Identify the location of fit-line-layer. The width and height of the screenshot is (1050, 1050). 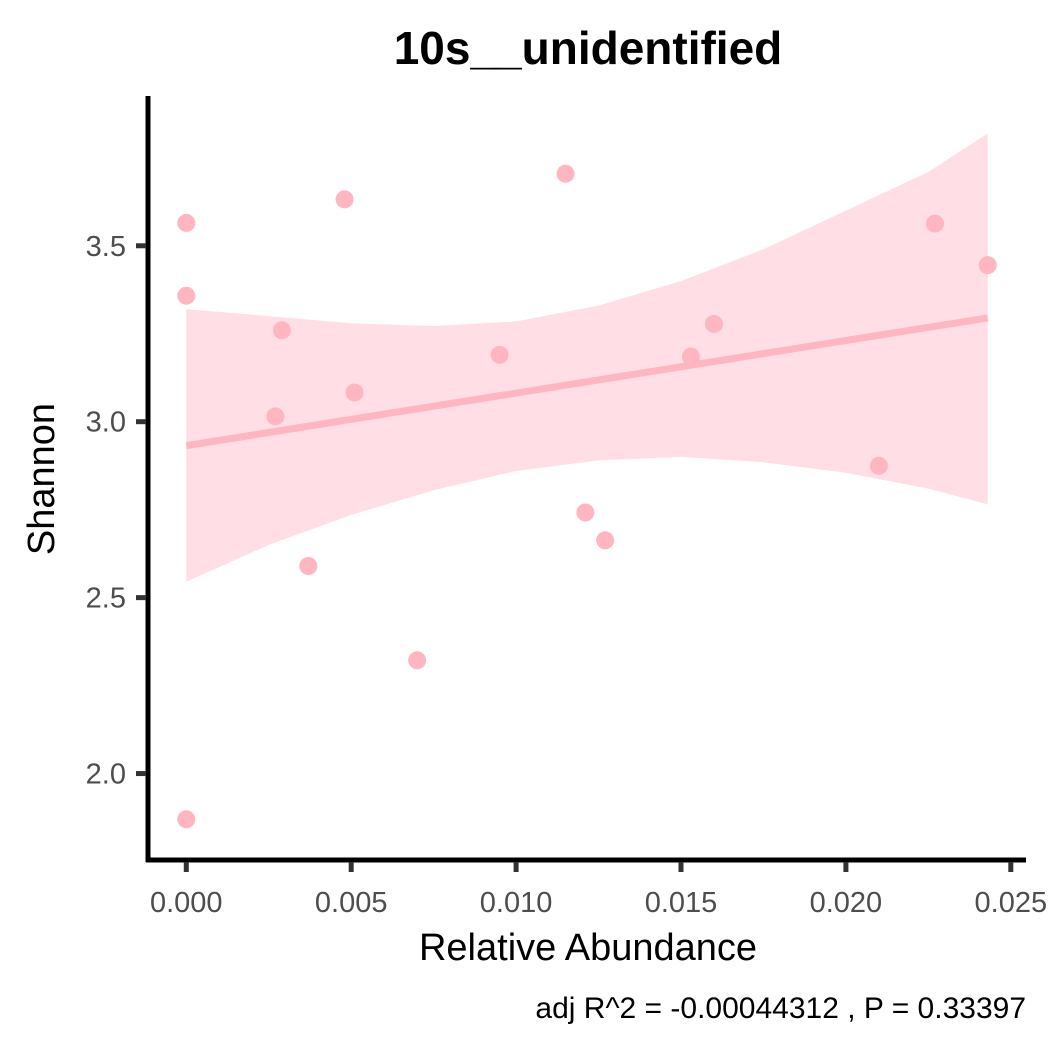
(587, 382).